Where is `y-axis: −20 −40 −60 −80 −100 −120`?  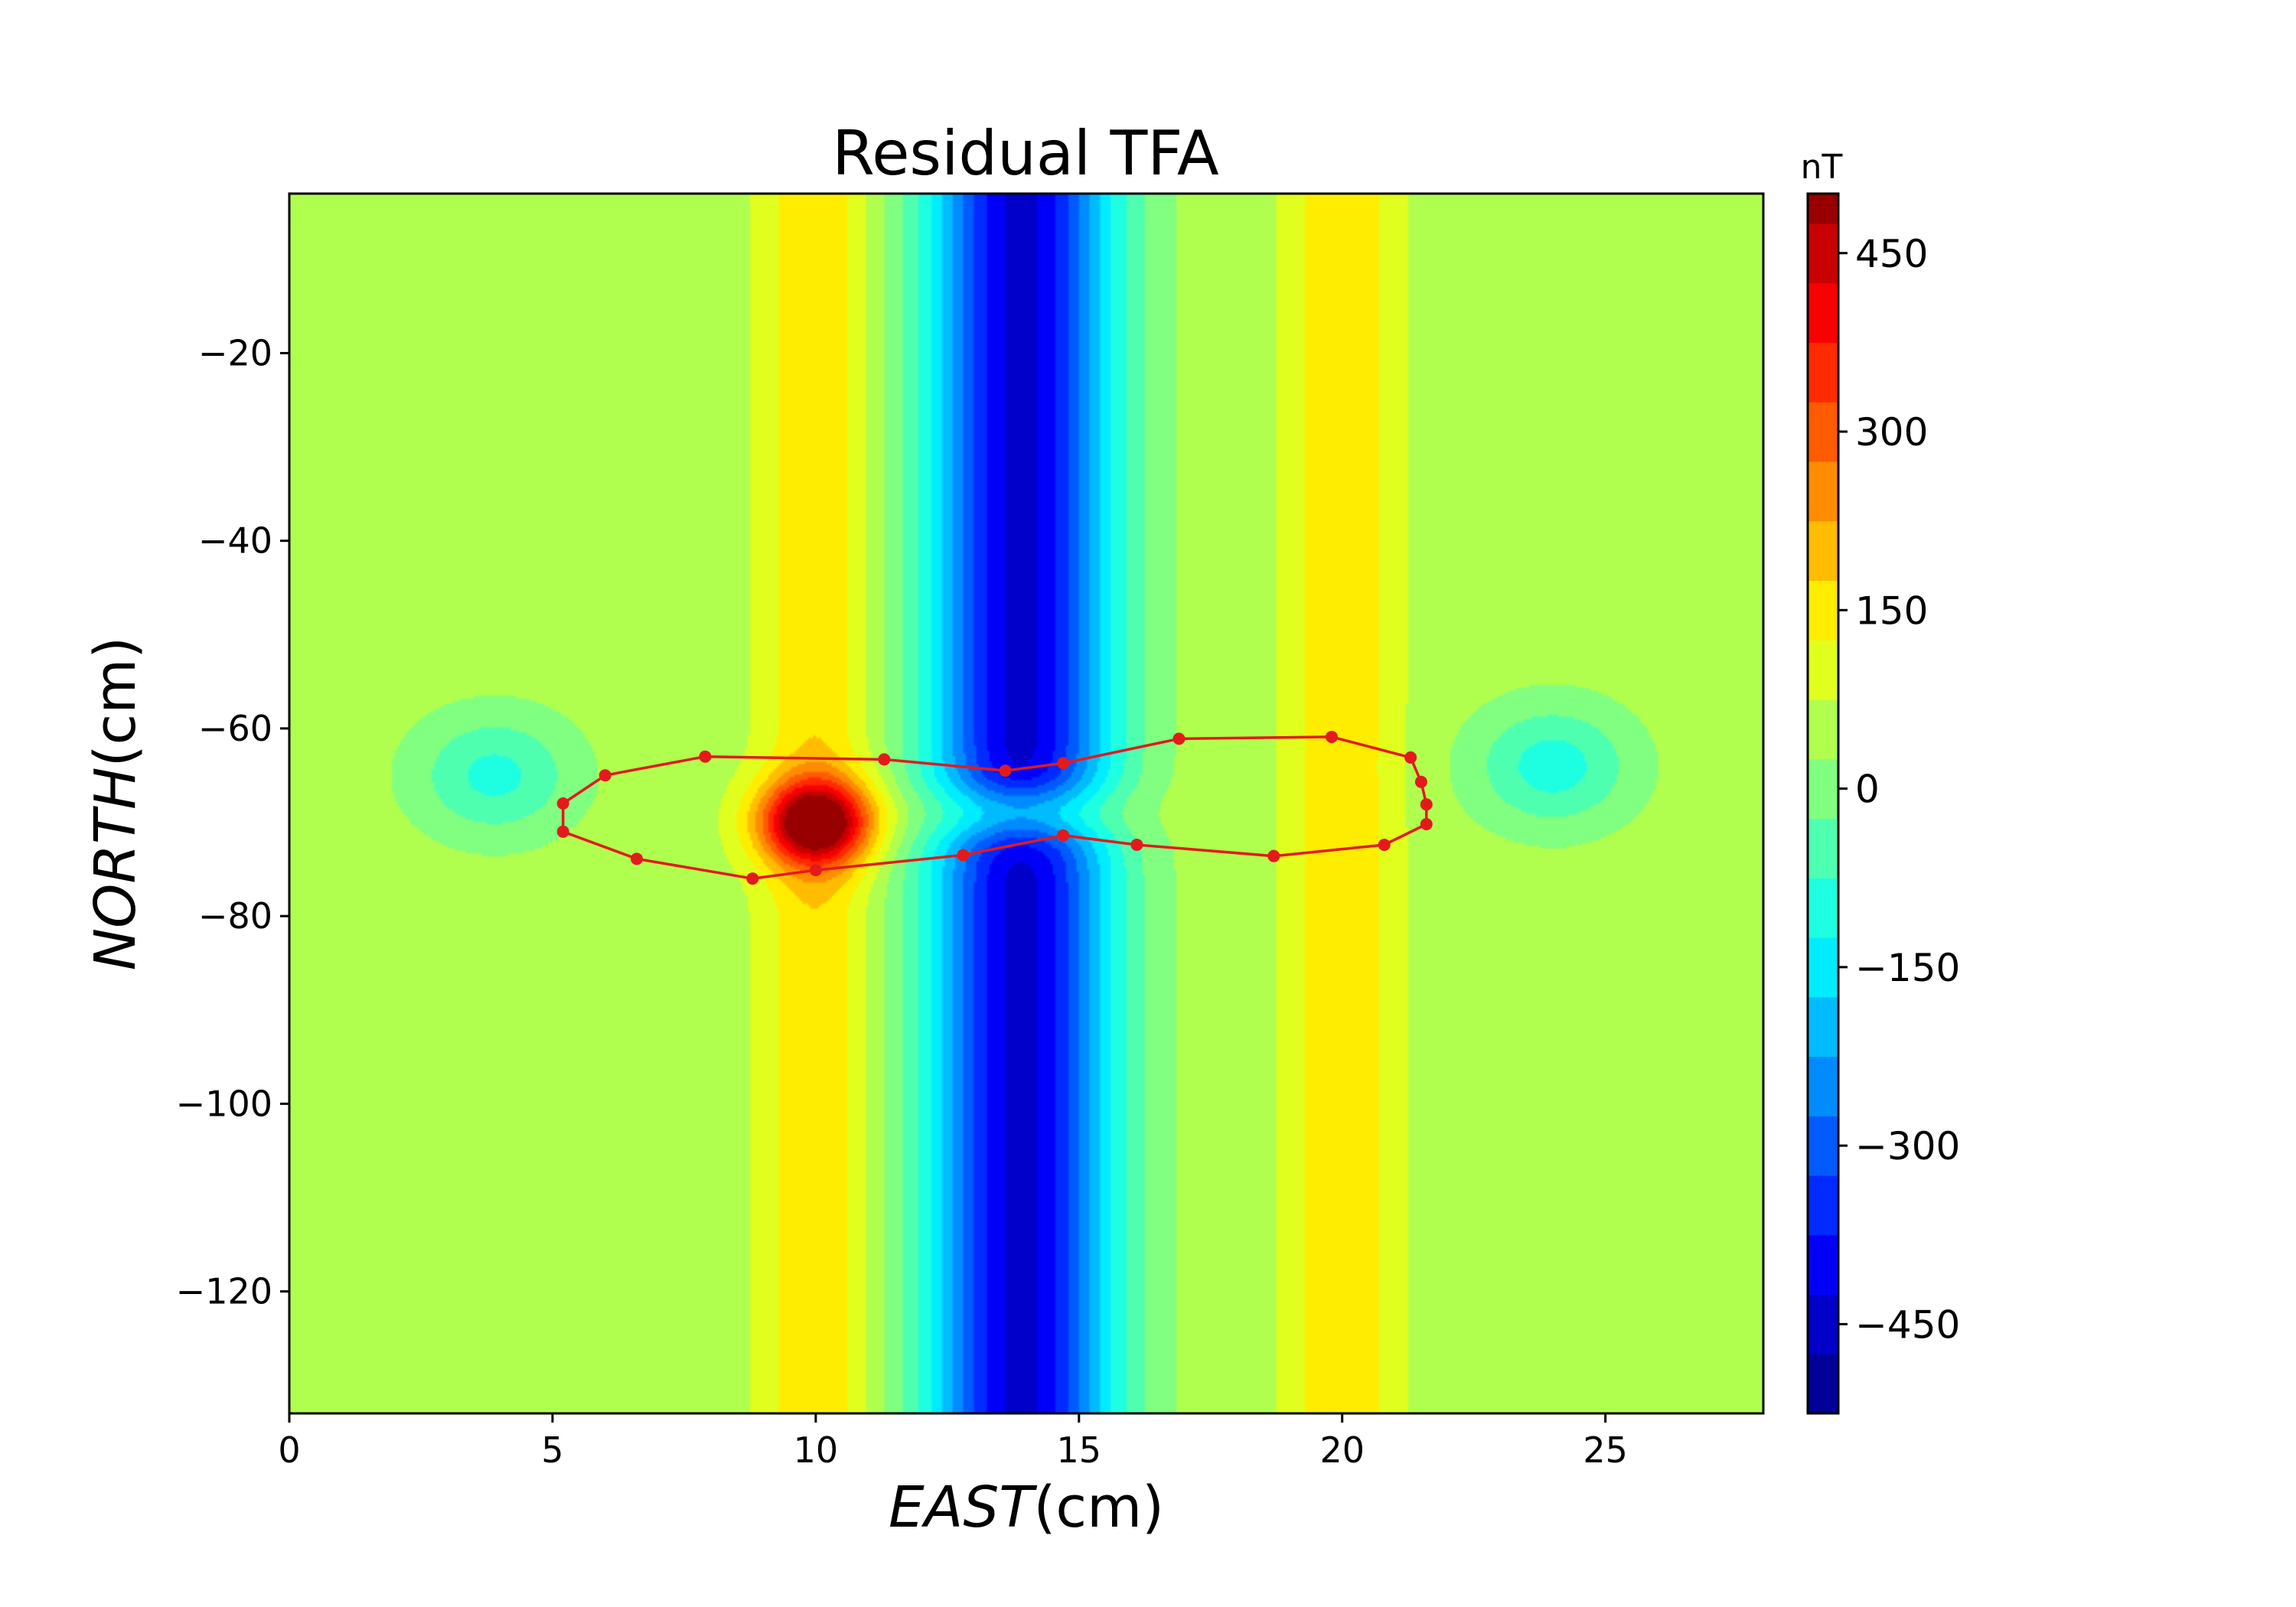
y-axis: −20 −40 −60 −80 −100 −120 is located at coordinates (232, 822).